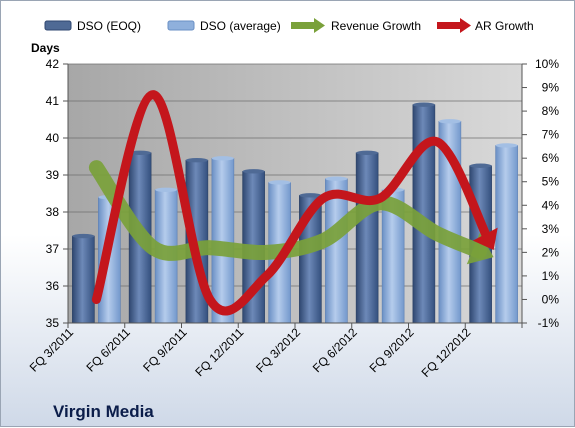  What do you see at coordinates (53, 138) in the screenshot?
I see `y-tick-label: 40` at bounding box center [53, 138].